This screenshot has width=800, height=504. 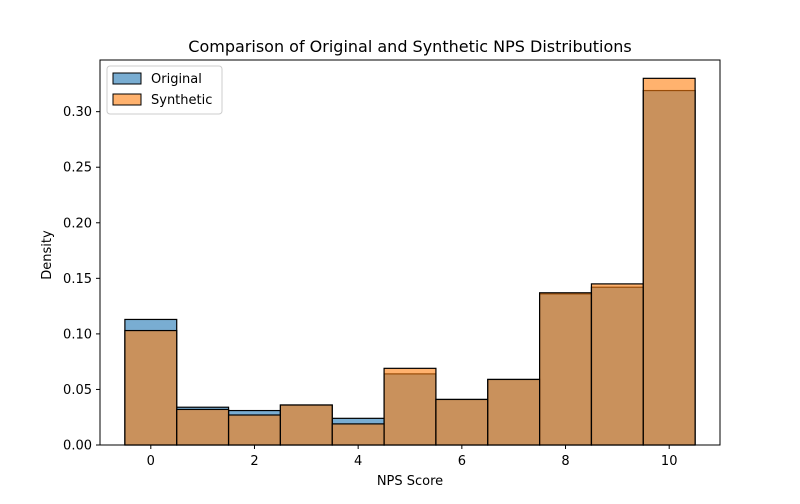 I want to click on y-tick-label: 0.05, so click(x=77, y=390).